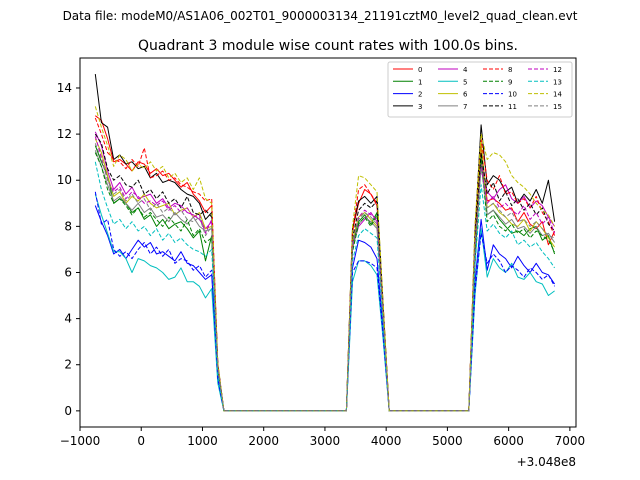 The height and width of the screenshot is (480, 640). What do you see at coordinates (420, 107) in the screenshot?
I see `legend-label-3: 3` at bounding box center [420, 107].